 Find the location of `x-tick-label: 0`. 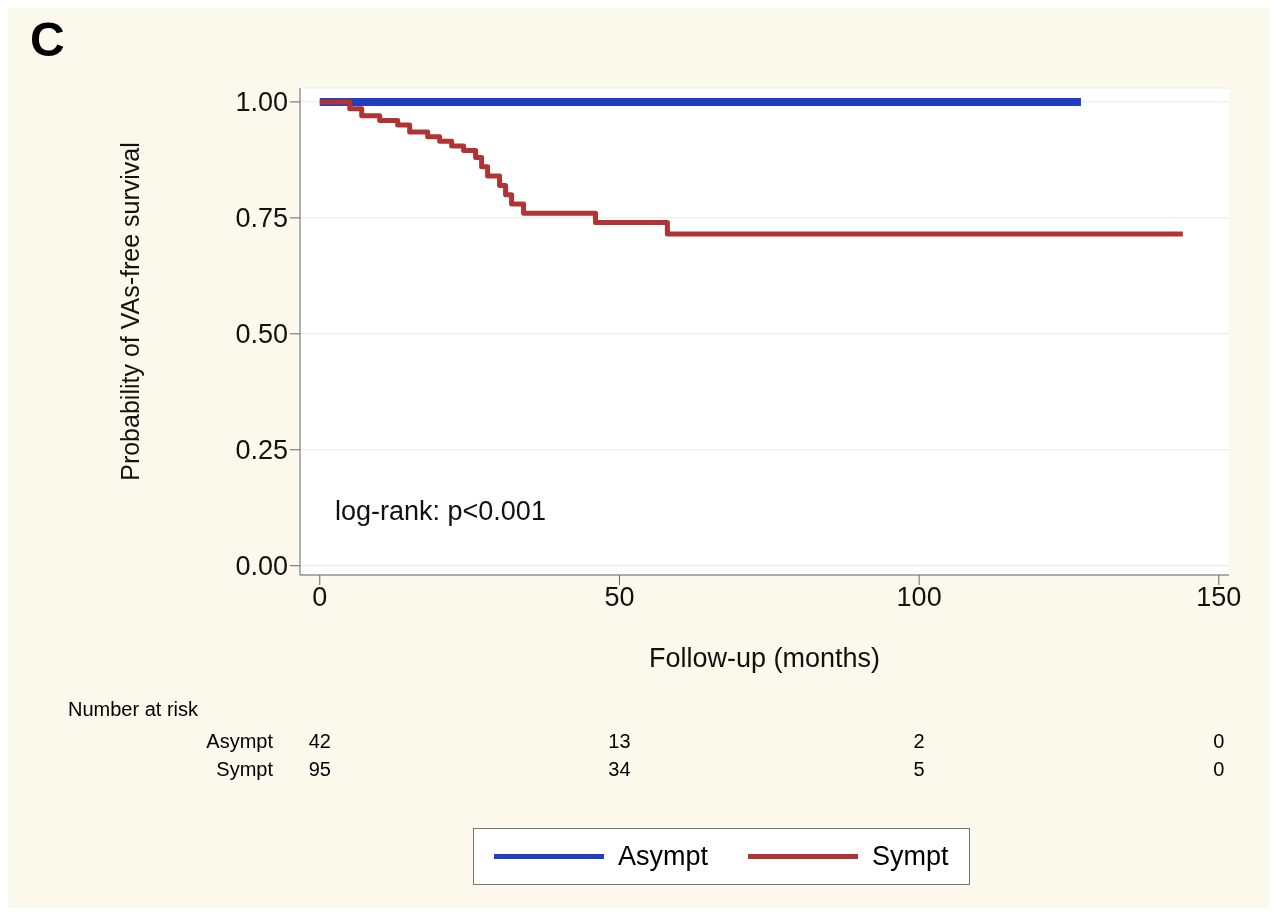

x-tick-label: 0 is located at coordinates (320, 597).